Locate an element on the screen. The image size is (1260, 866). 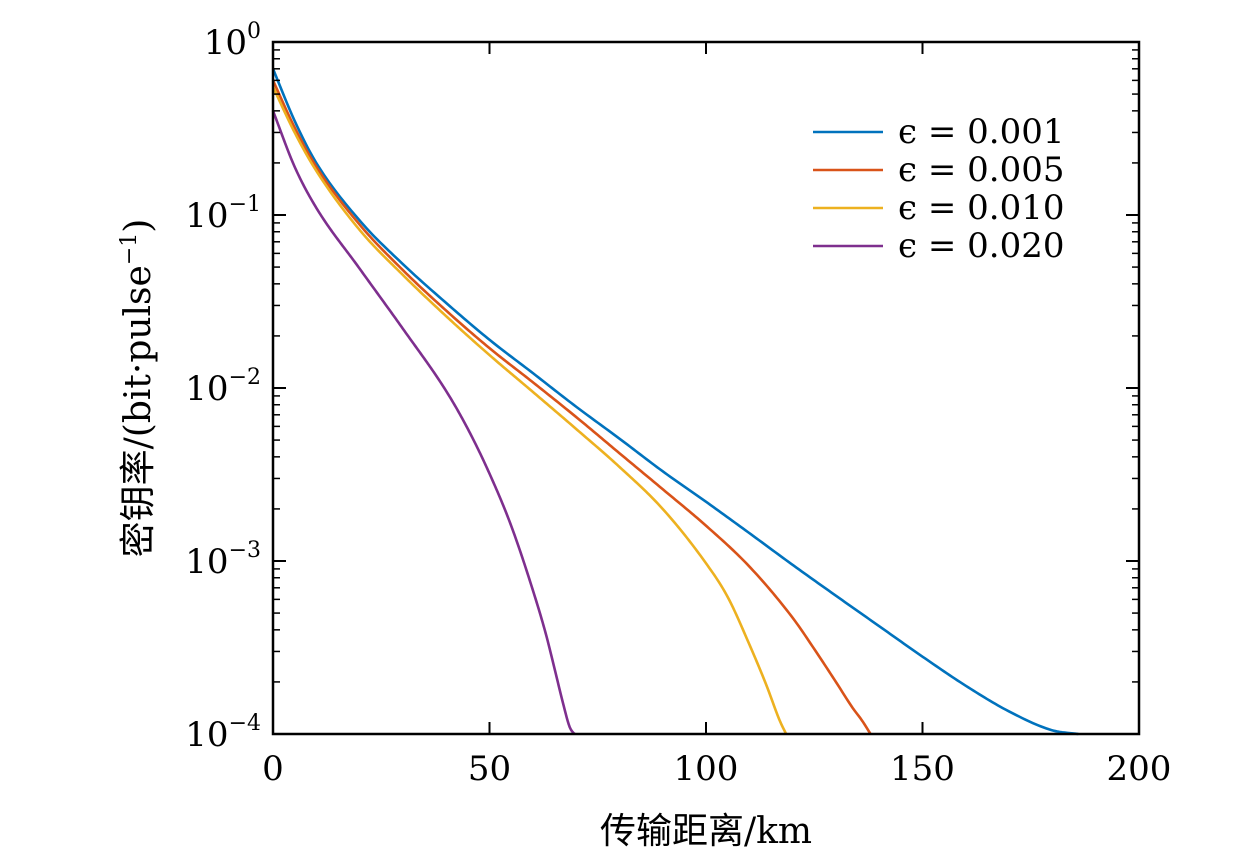
y-tick-label: 10⁻² is located at coordinates (223, 387).